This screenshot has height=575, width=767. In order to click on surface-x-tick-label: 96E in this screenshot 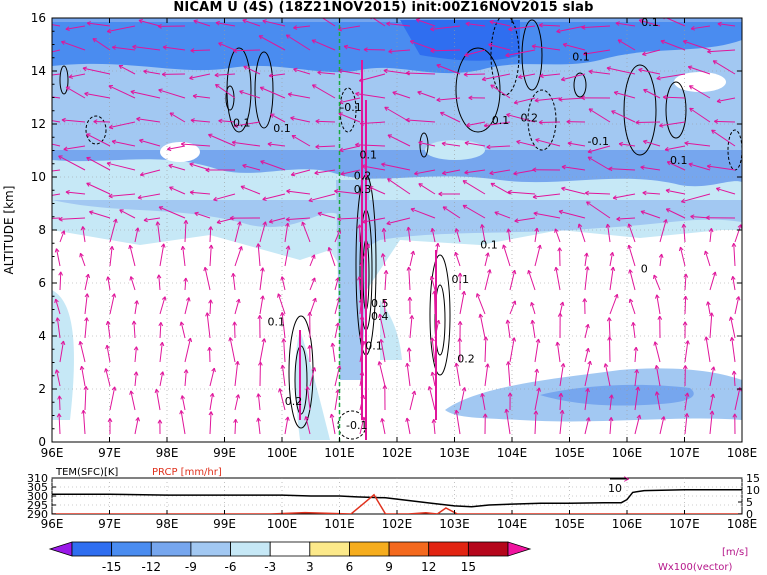, I will do `click(52, 524)`.